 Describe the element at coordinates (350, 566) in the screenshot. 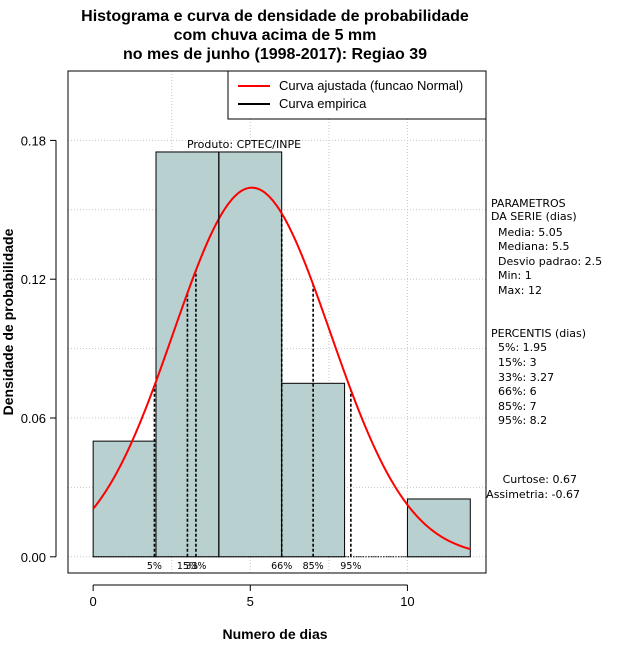

I see `percentile-label: 95%` at that location.